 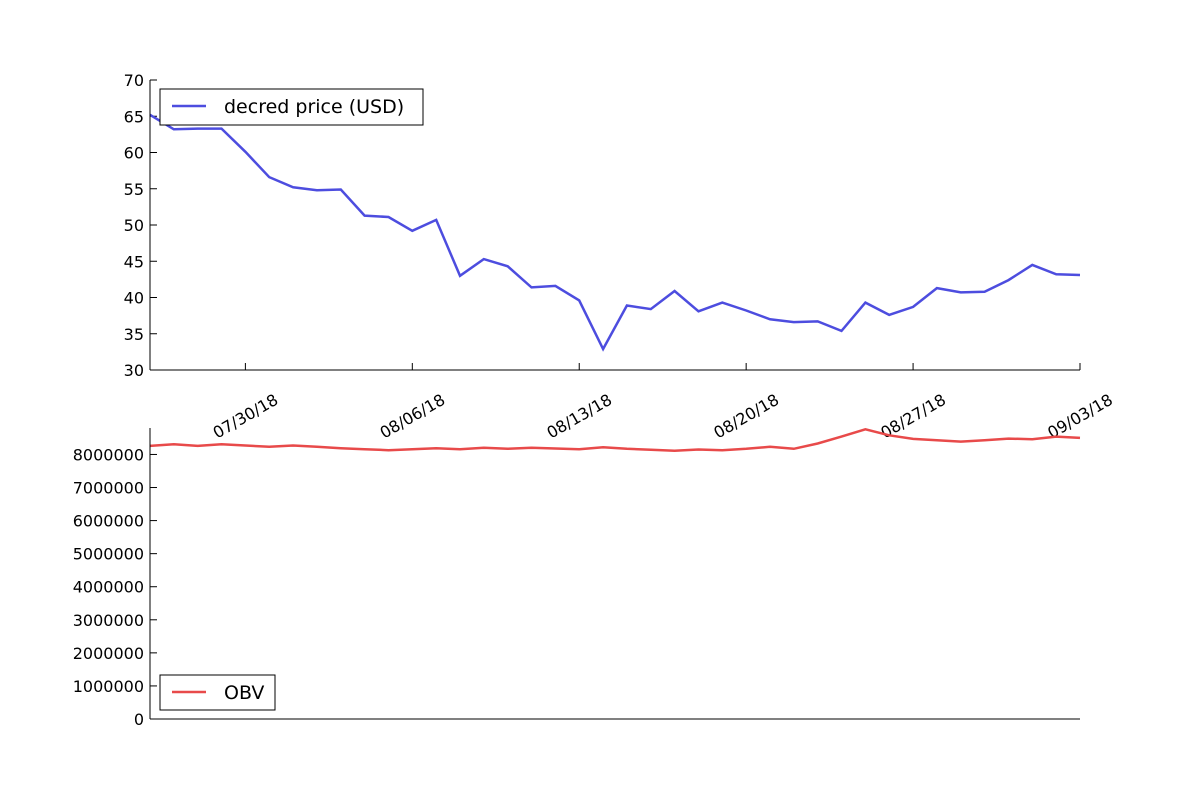 What do you see at coordinates (108, 454) in the screenshot?
I see `obv-y-tick-label: 8000000` at bounding box center [108, 454].